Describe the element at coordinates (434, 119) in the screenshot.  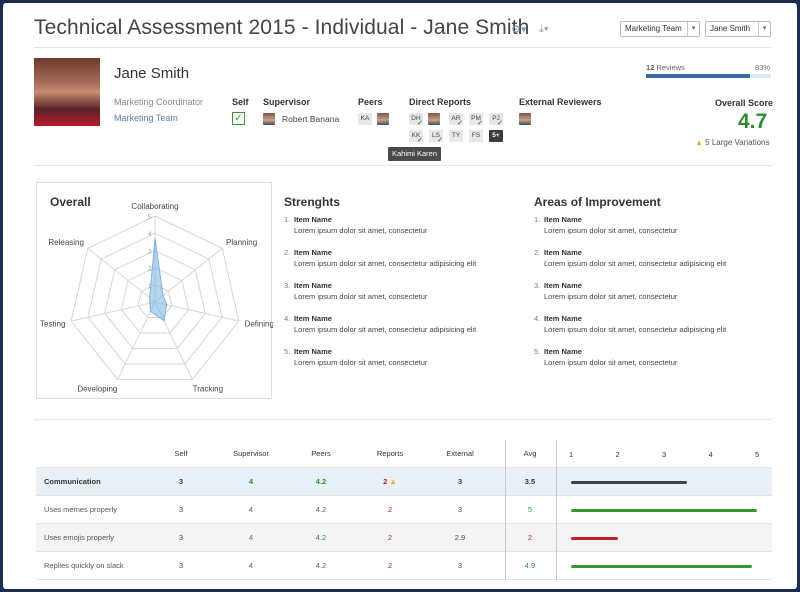
I see `report-avatar` at that location.